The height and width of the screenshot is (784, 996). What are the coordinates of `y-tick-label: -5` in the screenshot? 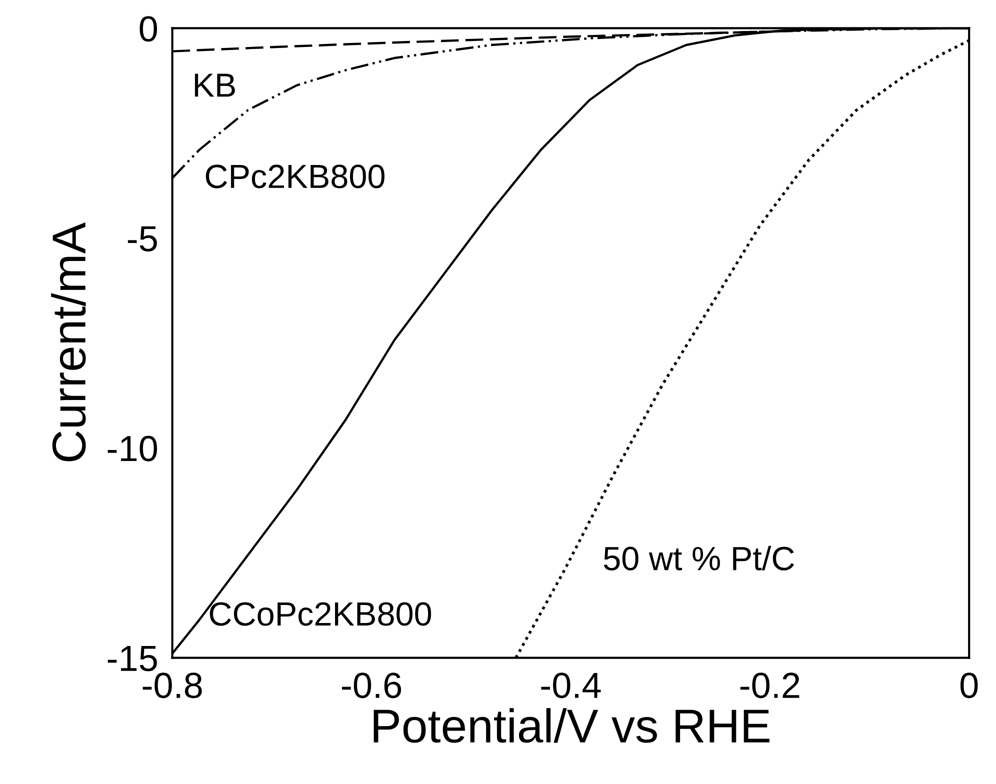 It's located at (142, 239).